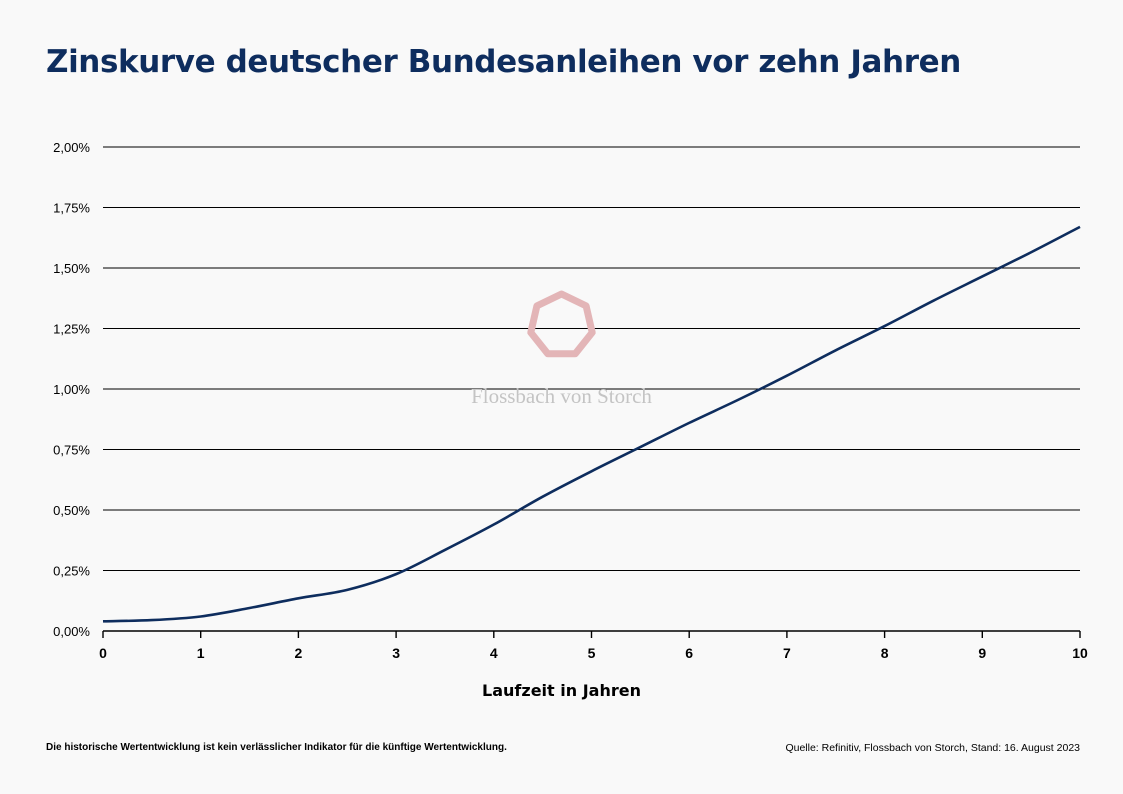  I want to click on y-tick-label: 1,50%, so click(71, 268).